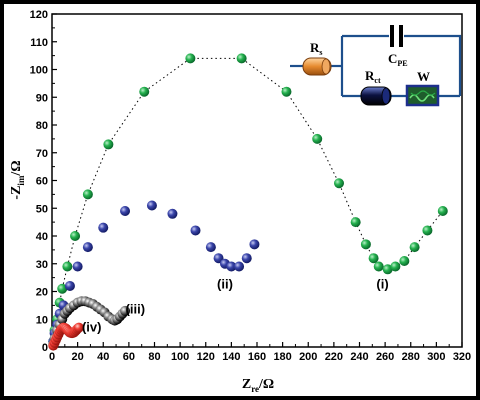 This screenshot has height=400, width=480. Describe the element at coordinates (39, 71) in the screenshot. I see `y-tick-label: 100` at that location.